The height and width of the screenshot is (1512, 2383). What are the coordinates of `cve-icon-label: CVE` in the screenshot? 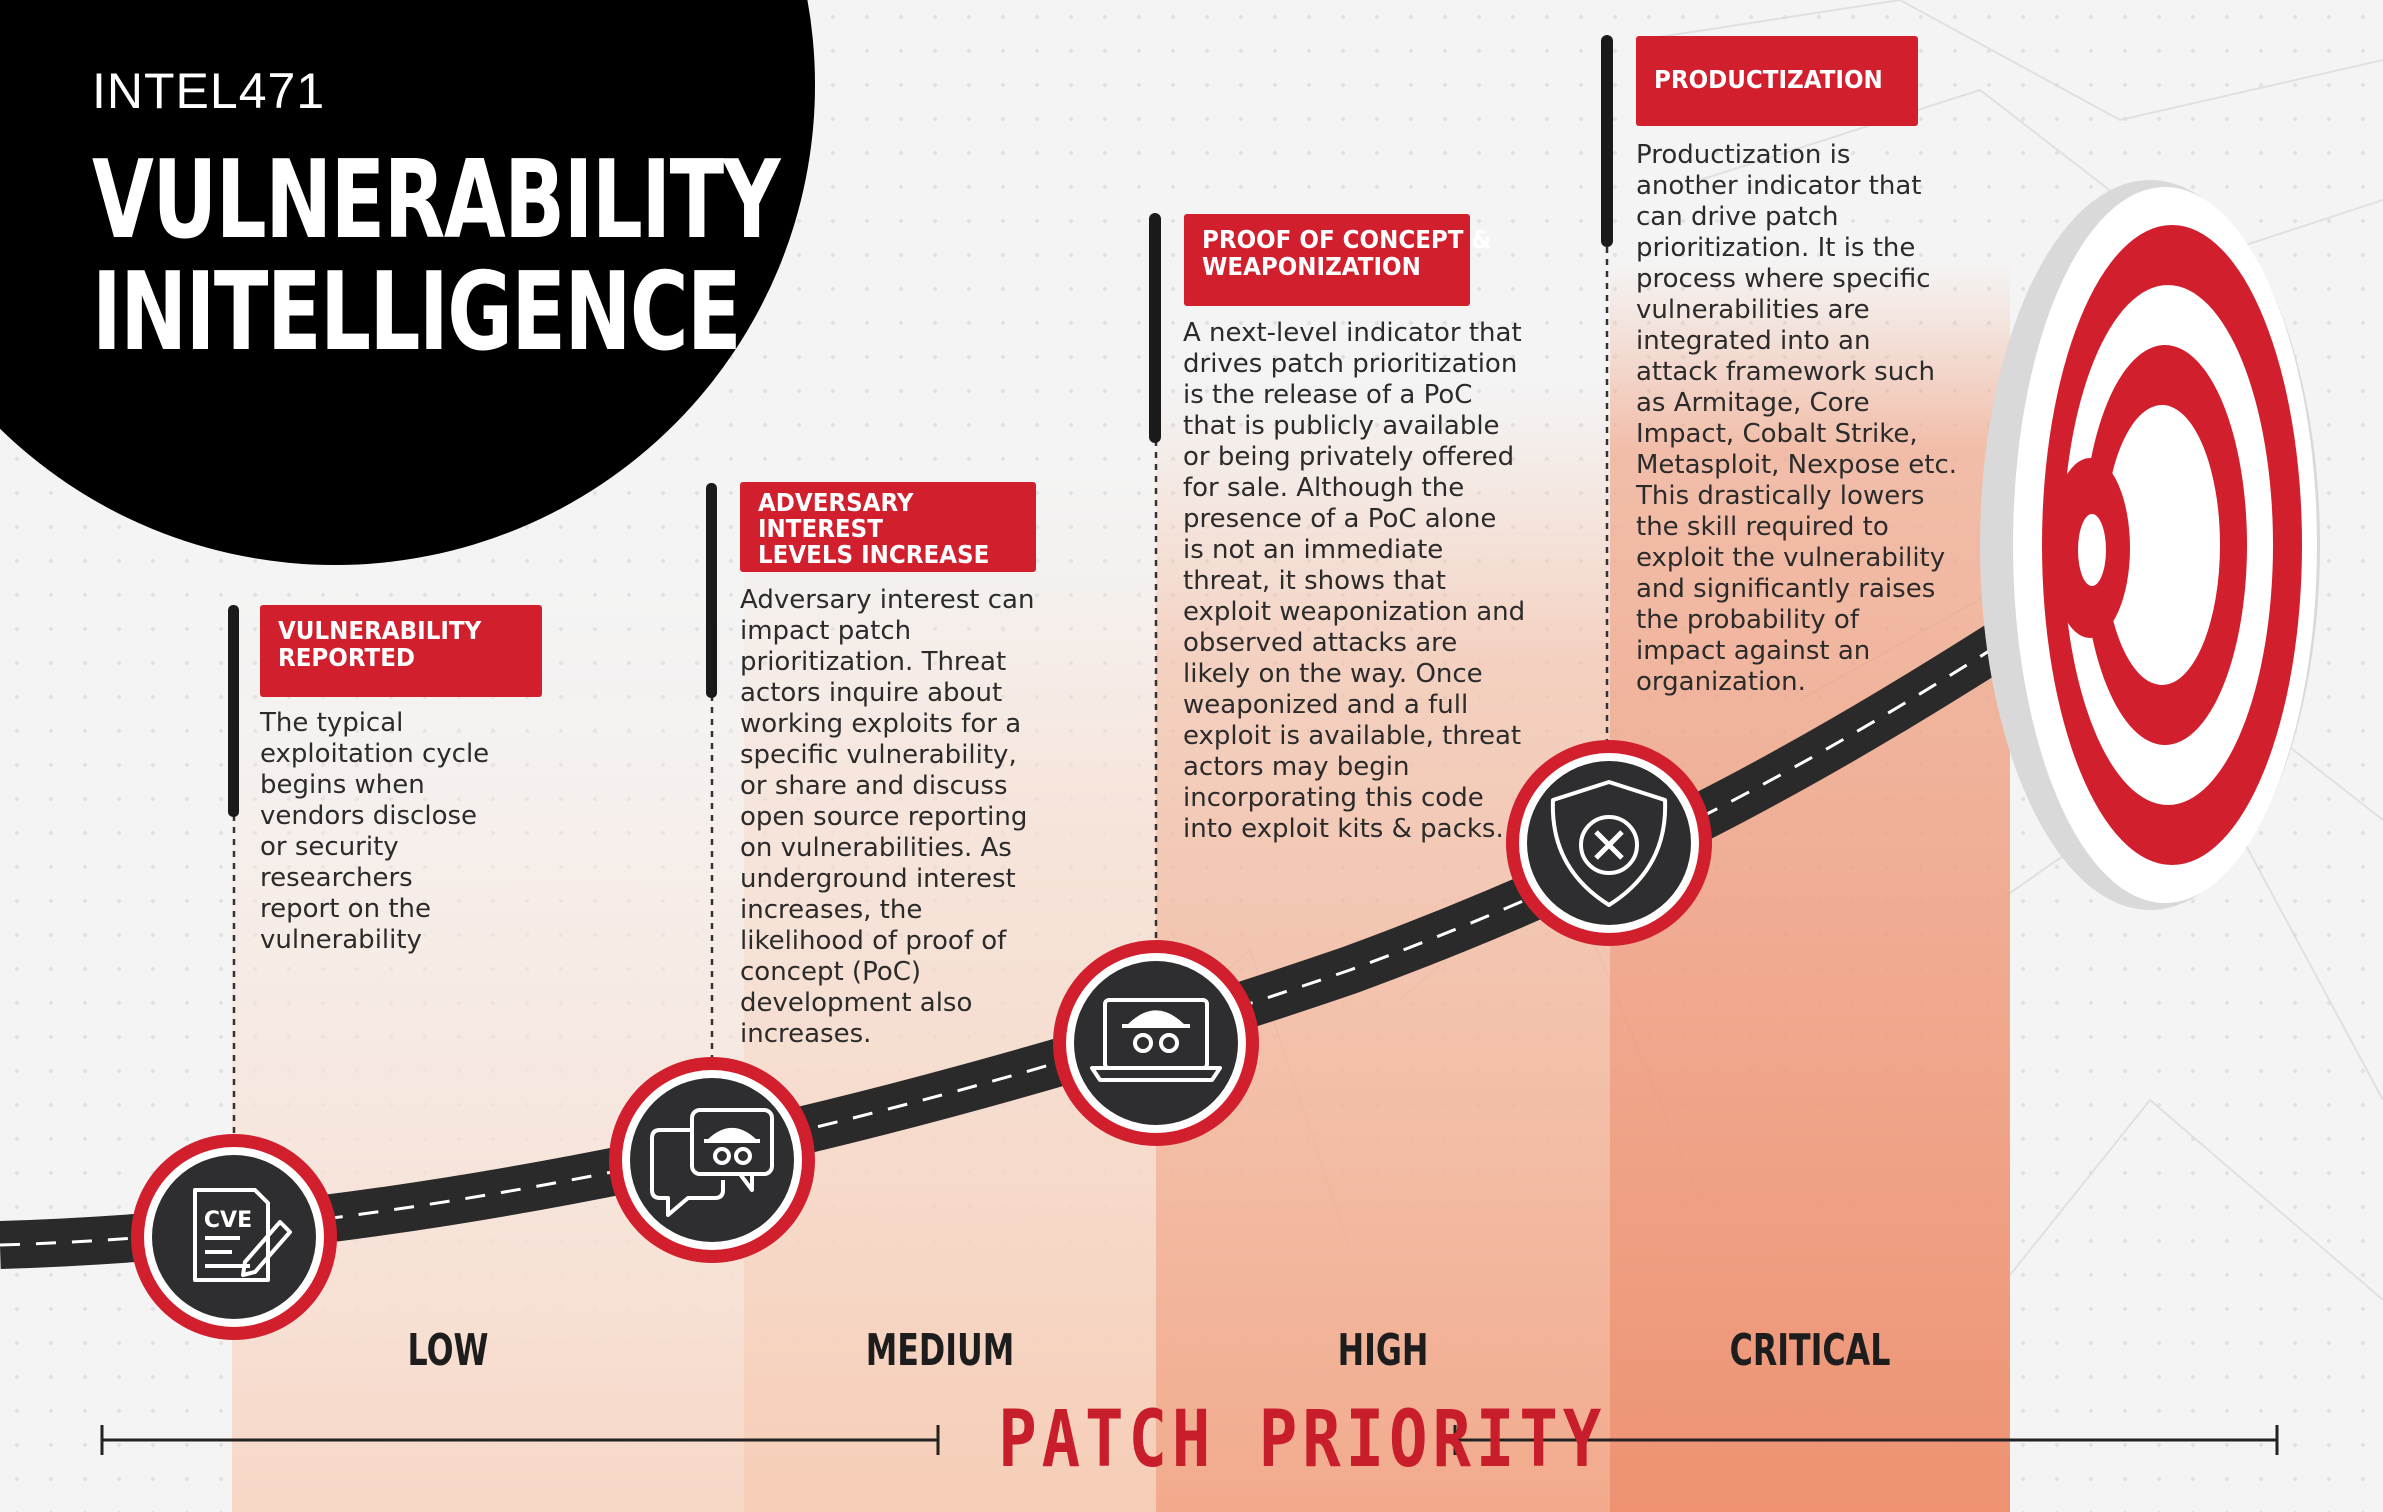 It's located at (228, 1220).